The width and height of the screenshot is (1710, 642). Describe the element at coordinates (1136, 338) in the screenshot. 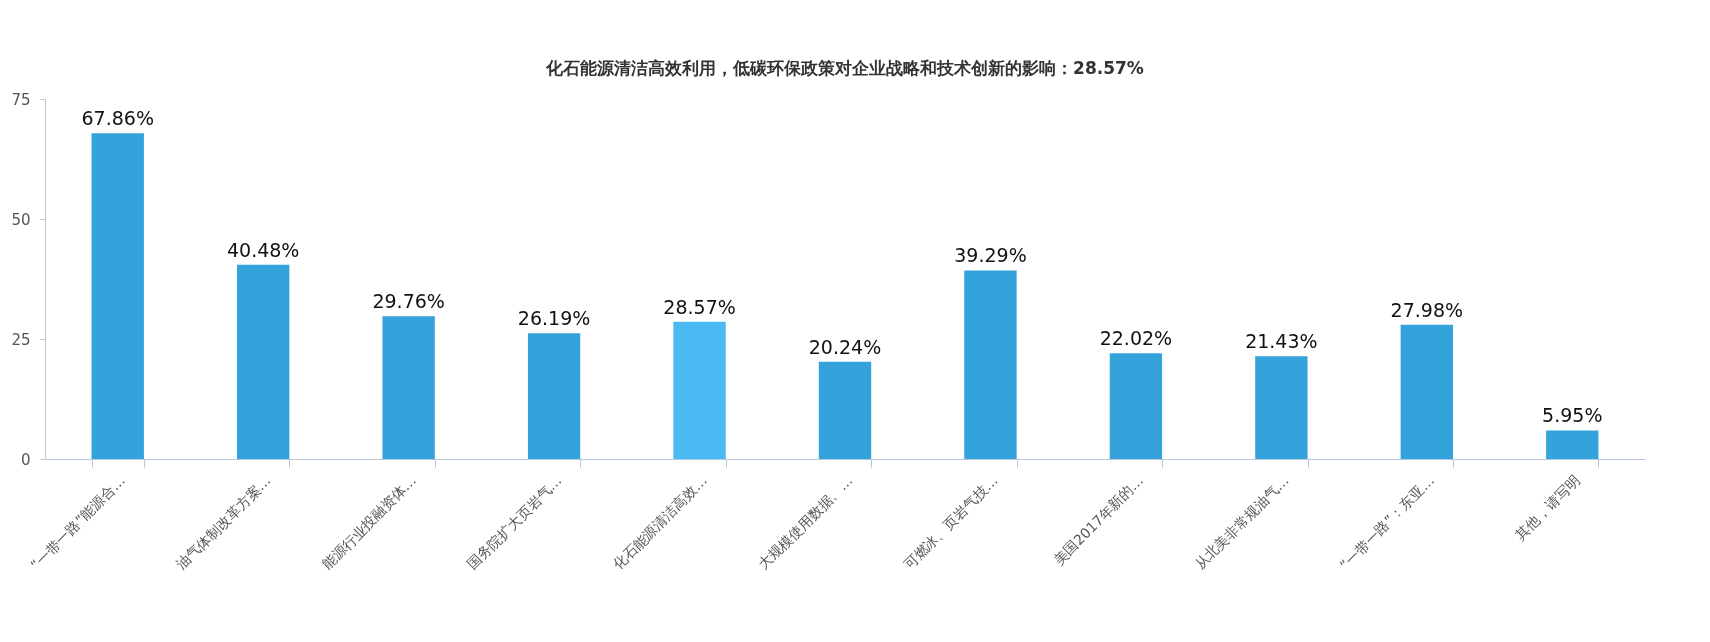

I see `data-label: 22.02%` at that location.